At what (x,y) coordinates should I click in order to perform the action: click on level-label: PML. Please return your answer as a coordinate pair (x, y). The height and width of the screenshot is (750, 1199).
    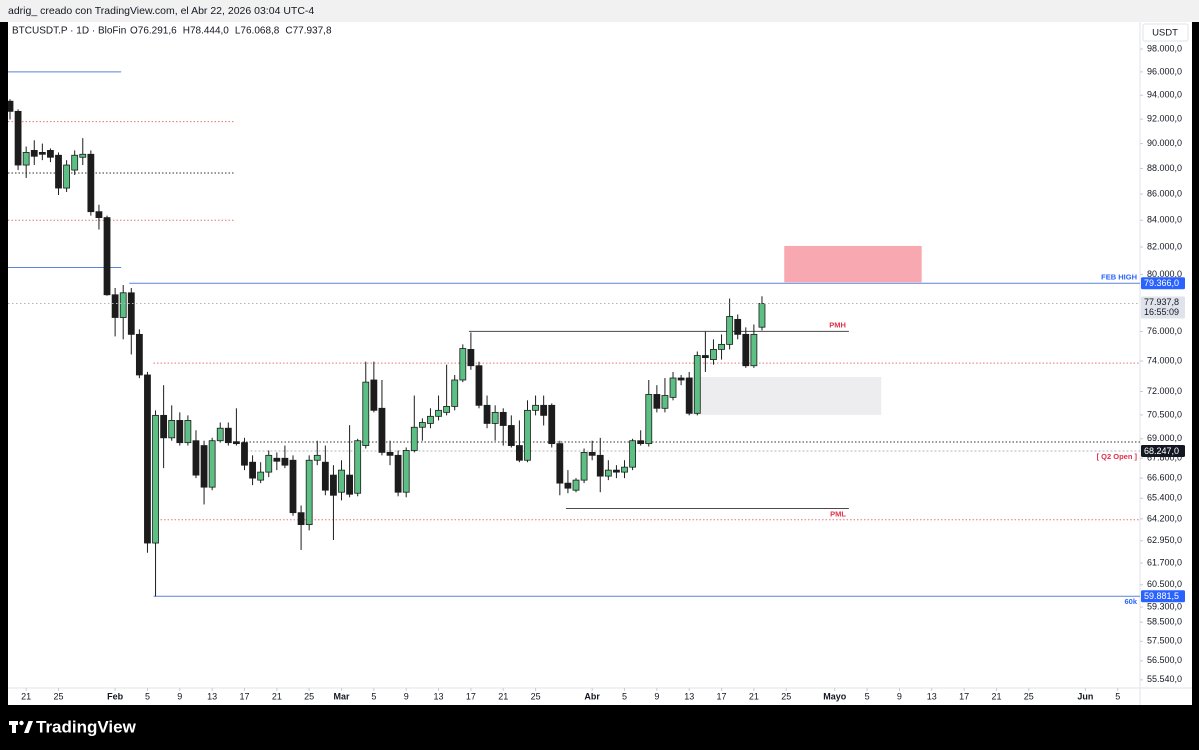
    Looking at the image, I should click on (838, 514).